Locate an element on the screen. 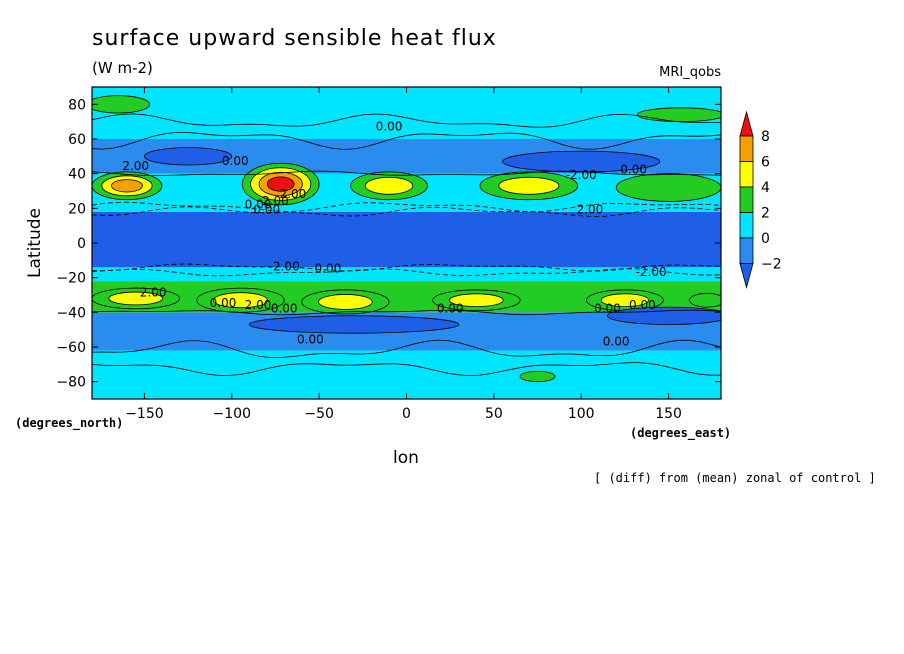  x-tick-label: −50 is located at coordinates (319, 414).